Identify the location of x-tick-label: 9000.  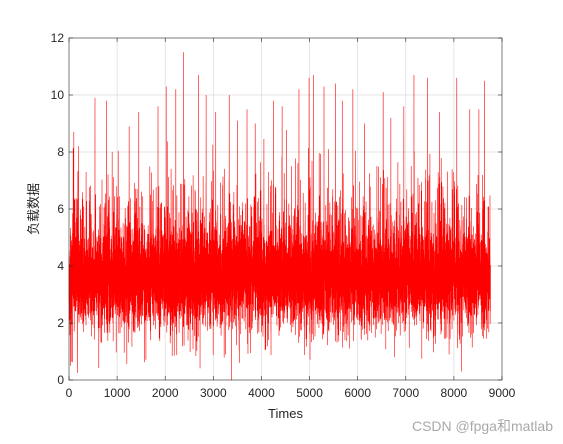
(502, 393).